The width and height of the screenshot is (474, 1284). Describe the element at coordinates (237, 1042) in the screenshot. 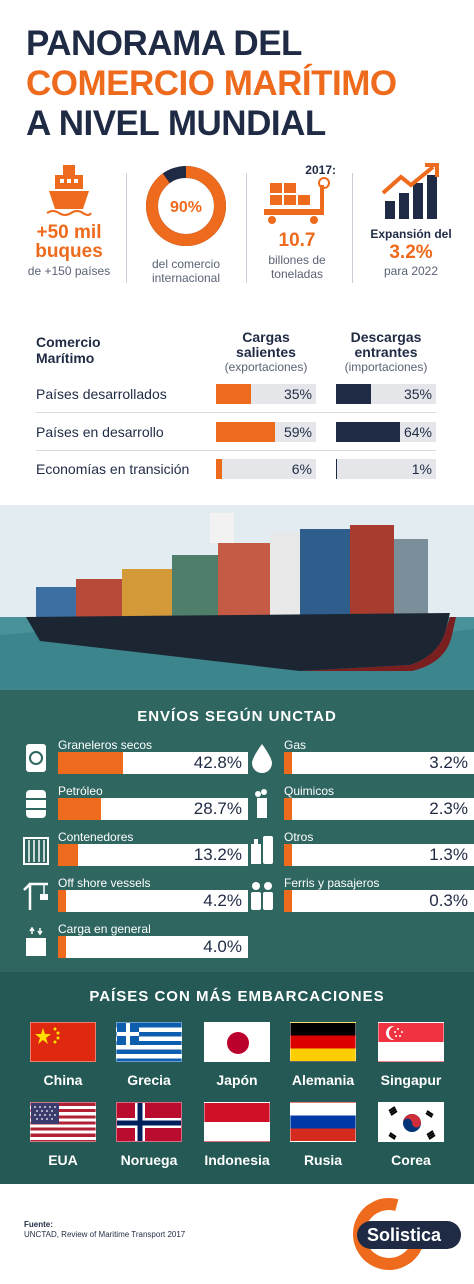

I see `japan-flag-icon` at that location.